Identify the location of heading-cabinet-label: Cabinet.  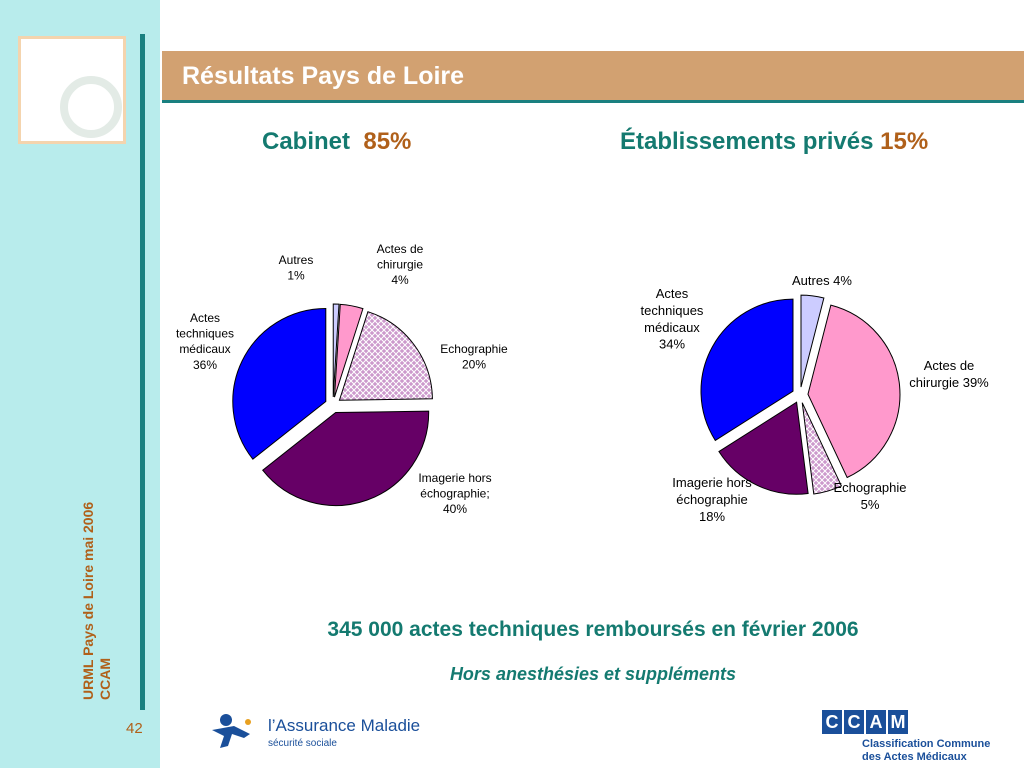
(306, 141).